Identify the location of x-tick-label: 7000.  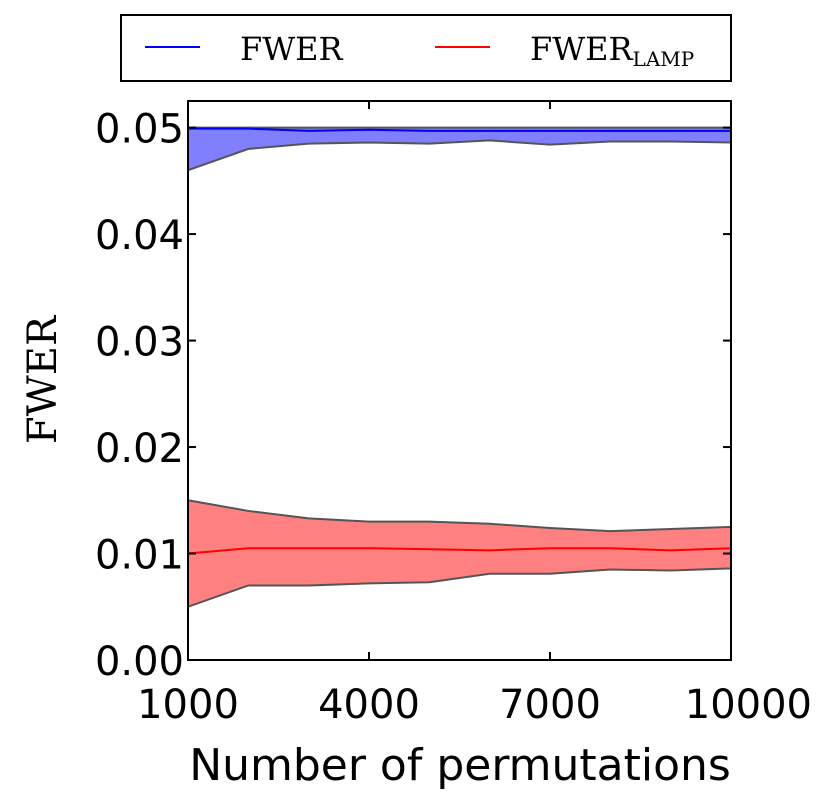
(550, 705).